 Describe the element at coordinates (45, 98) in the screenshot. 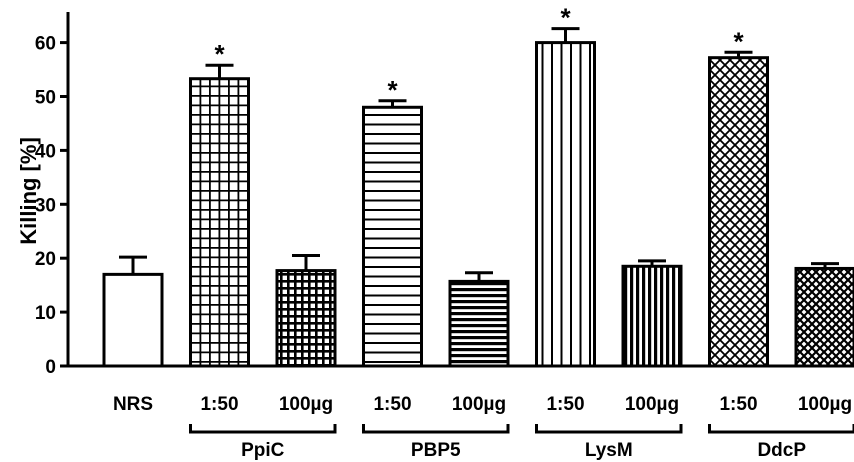

I see `y-tick-label: 50` at that location.